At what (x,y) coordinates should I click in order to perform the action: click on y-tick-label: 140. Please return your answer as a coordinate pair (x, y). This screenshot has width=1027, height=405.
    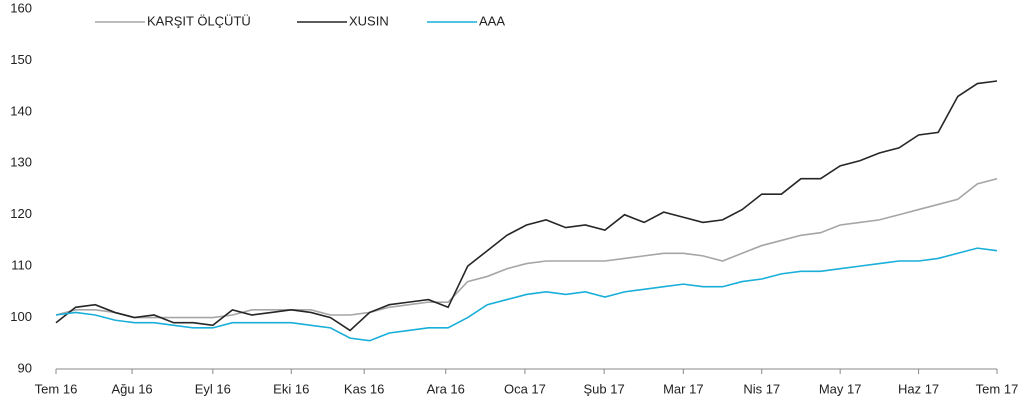
    Looking at the image, I should click on (21, 110).